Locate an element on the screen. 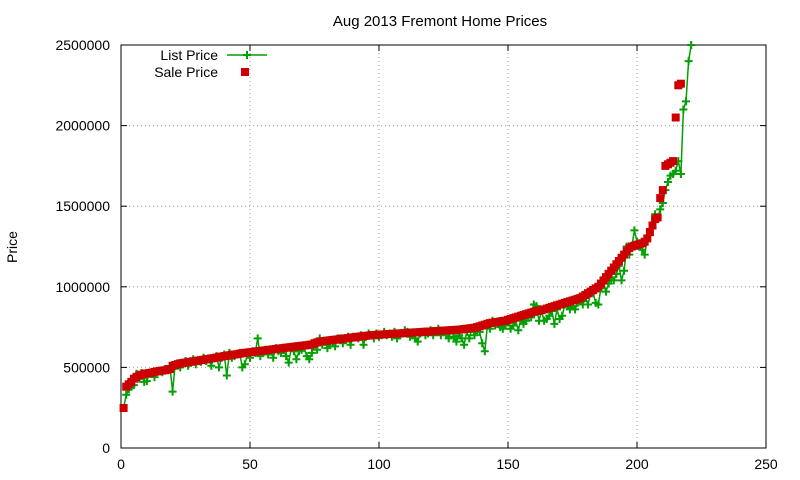  legend-label-sale-price: Sale Price is located at coordinates (186, 72).